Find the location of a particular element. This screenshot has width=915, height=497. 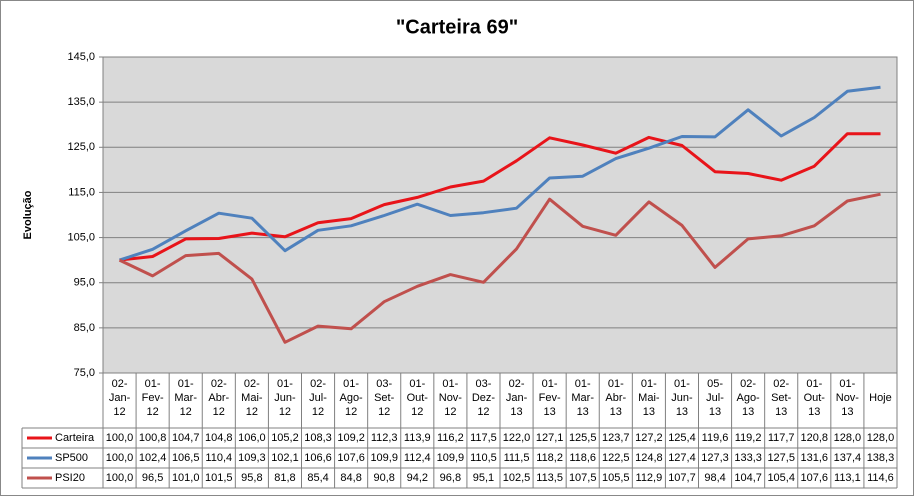

legend-label: Carteira is located at coordinates (75, 438).